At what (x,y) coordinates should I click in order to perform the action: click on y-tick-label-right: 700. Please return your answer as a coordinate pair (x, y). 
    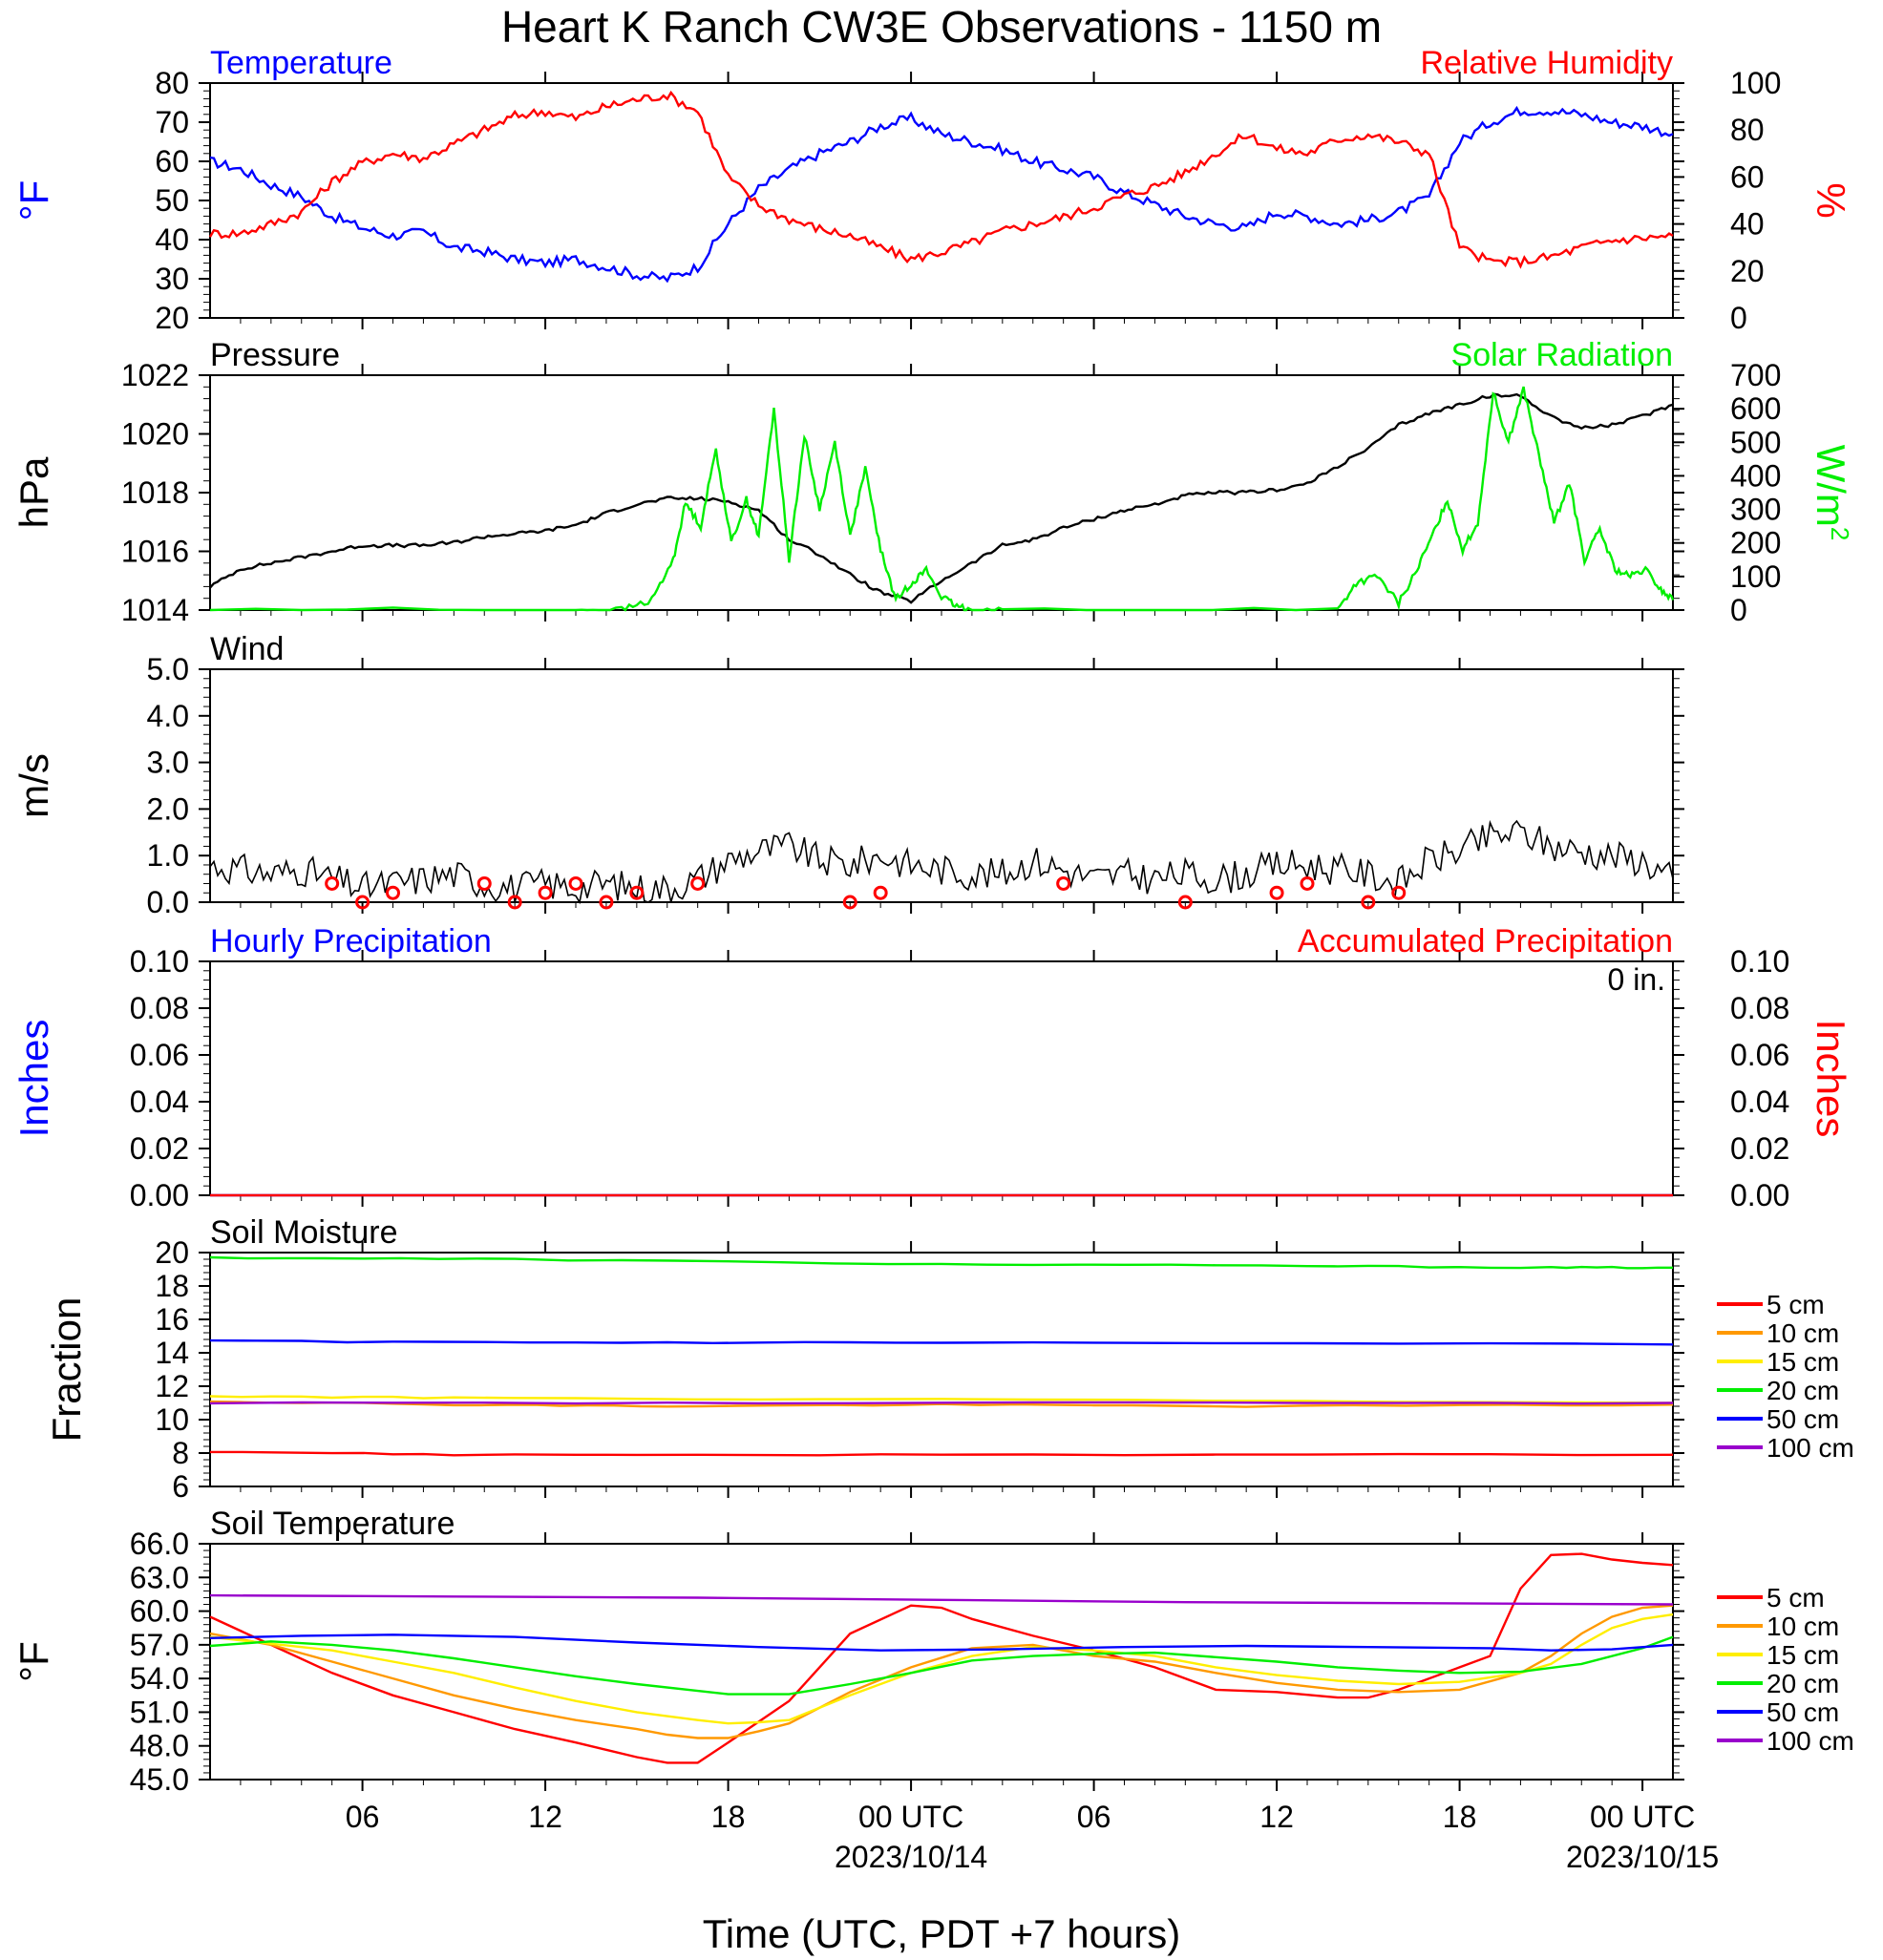
    Looking at the image, I should click on (1755, 375).